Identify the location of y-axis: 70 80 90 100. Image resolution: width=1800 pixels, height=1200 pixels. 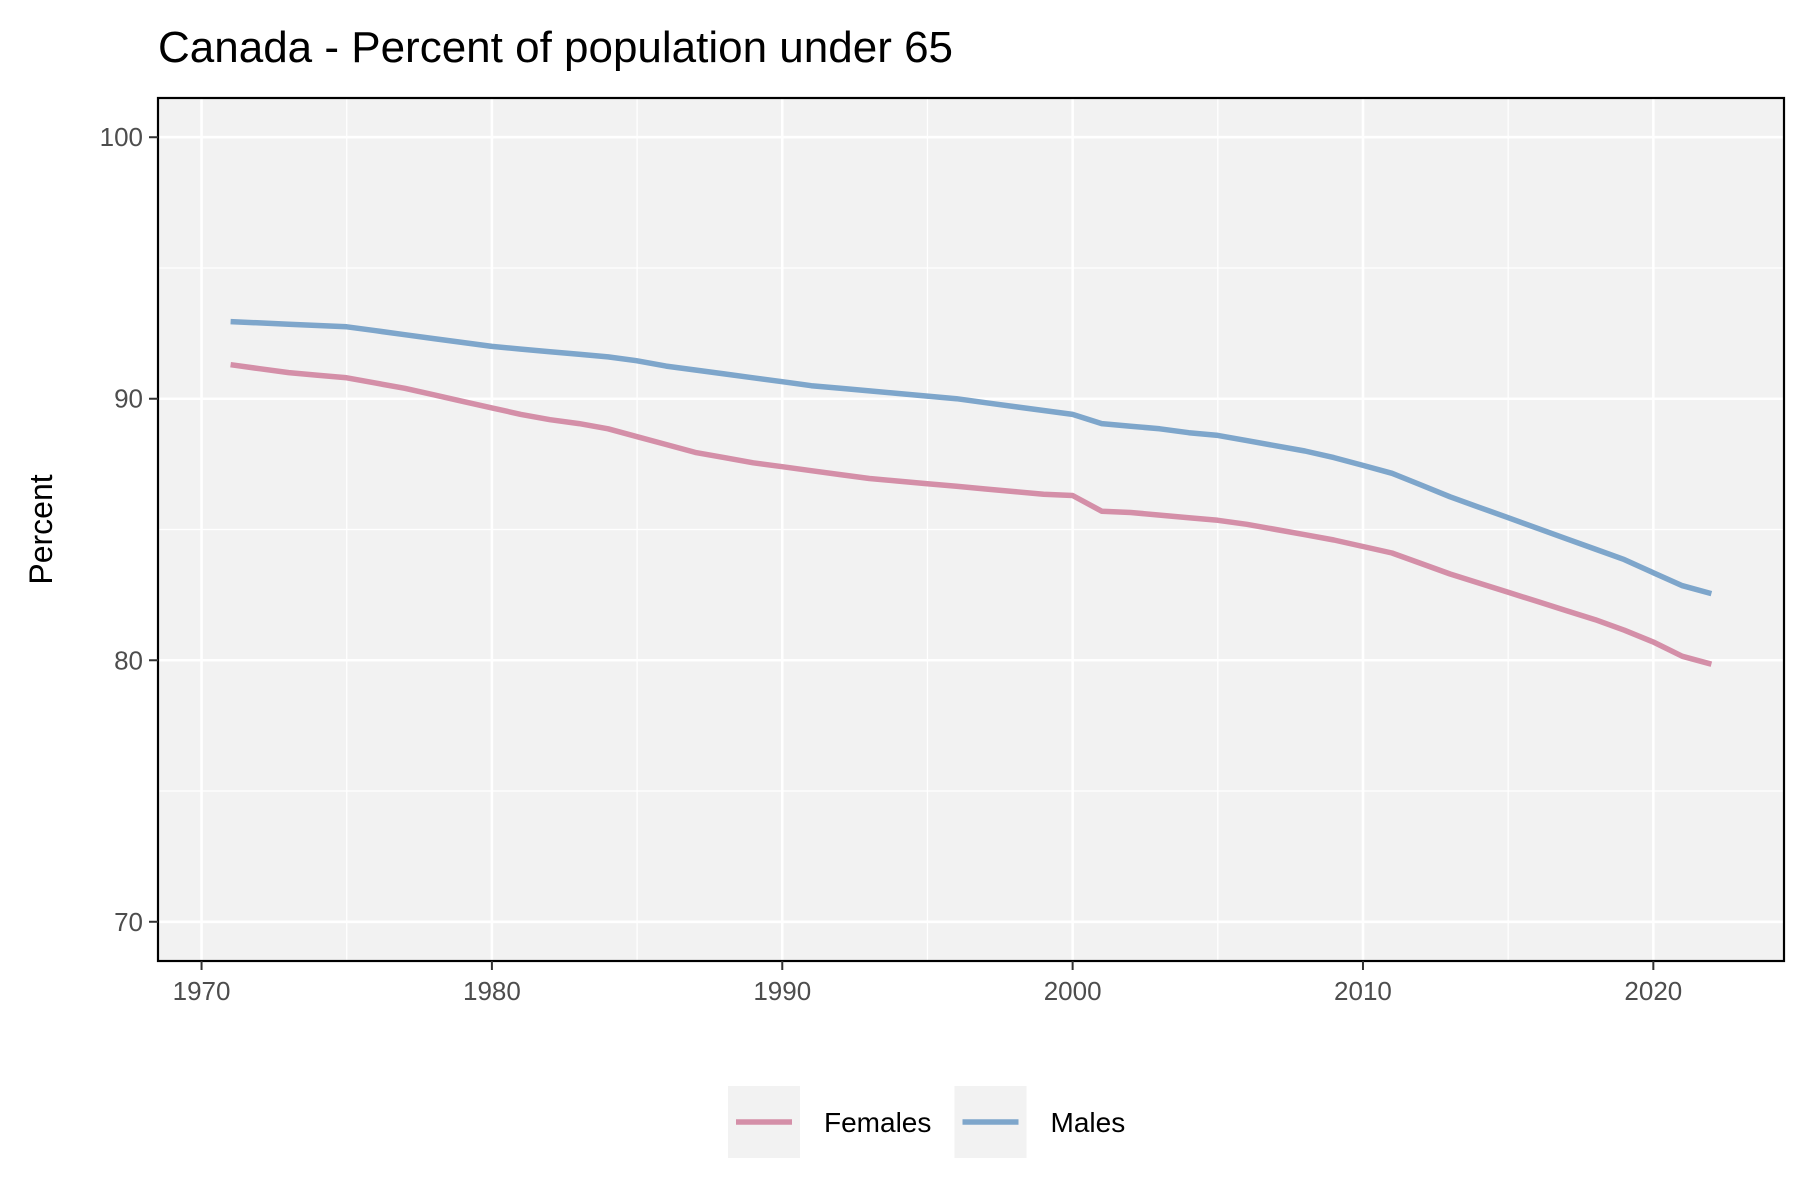
(129, 529).